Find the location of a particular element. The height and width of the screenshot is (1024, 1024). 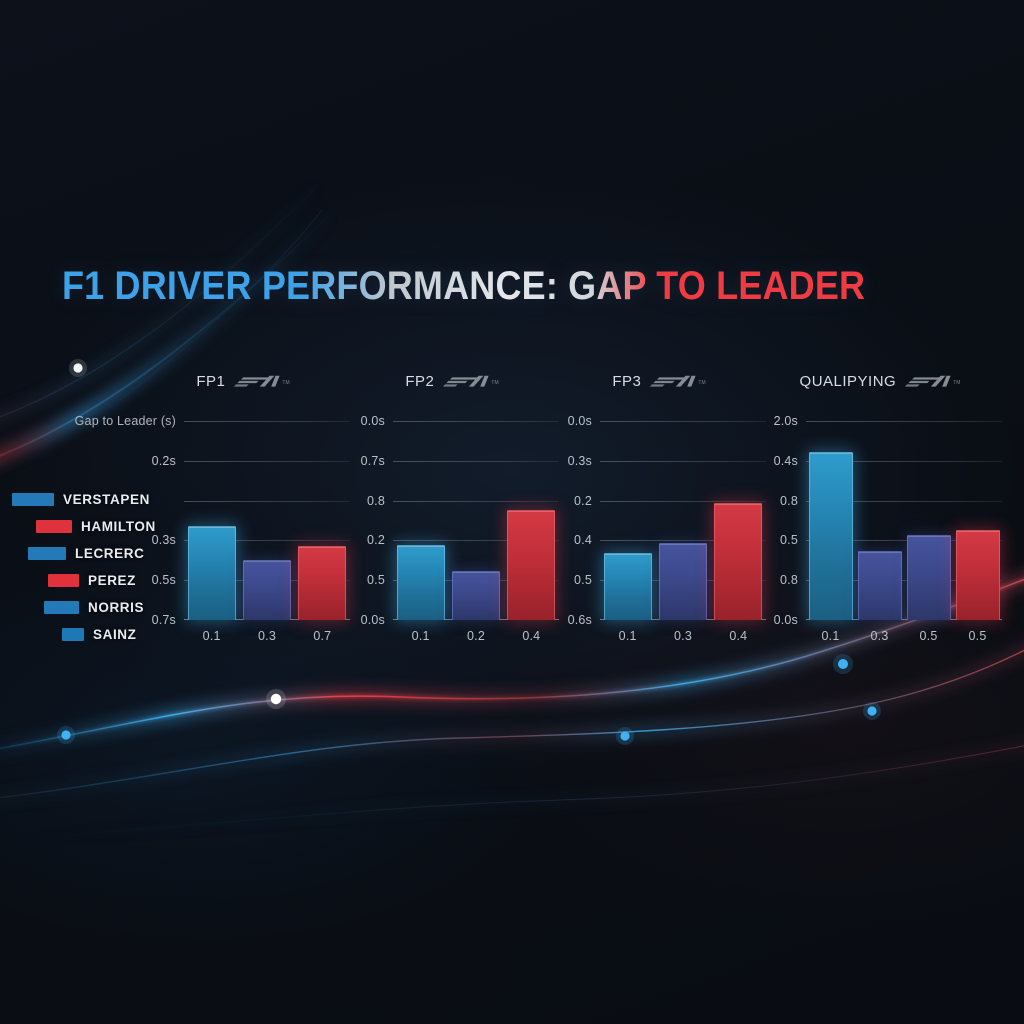

page-title: F1 DRIVER PERFORMANCE: GAP TO LEADER is located at coordinates (464, 286).